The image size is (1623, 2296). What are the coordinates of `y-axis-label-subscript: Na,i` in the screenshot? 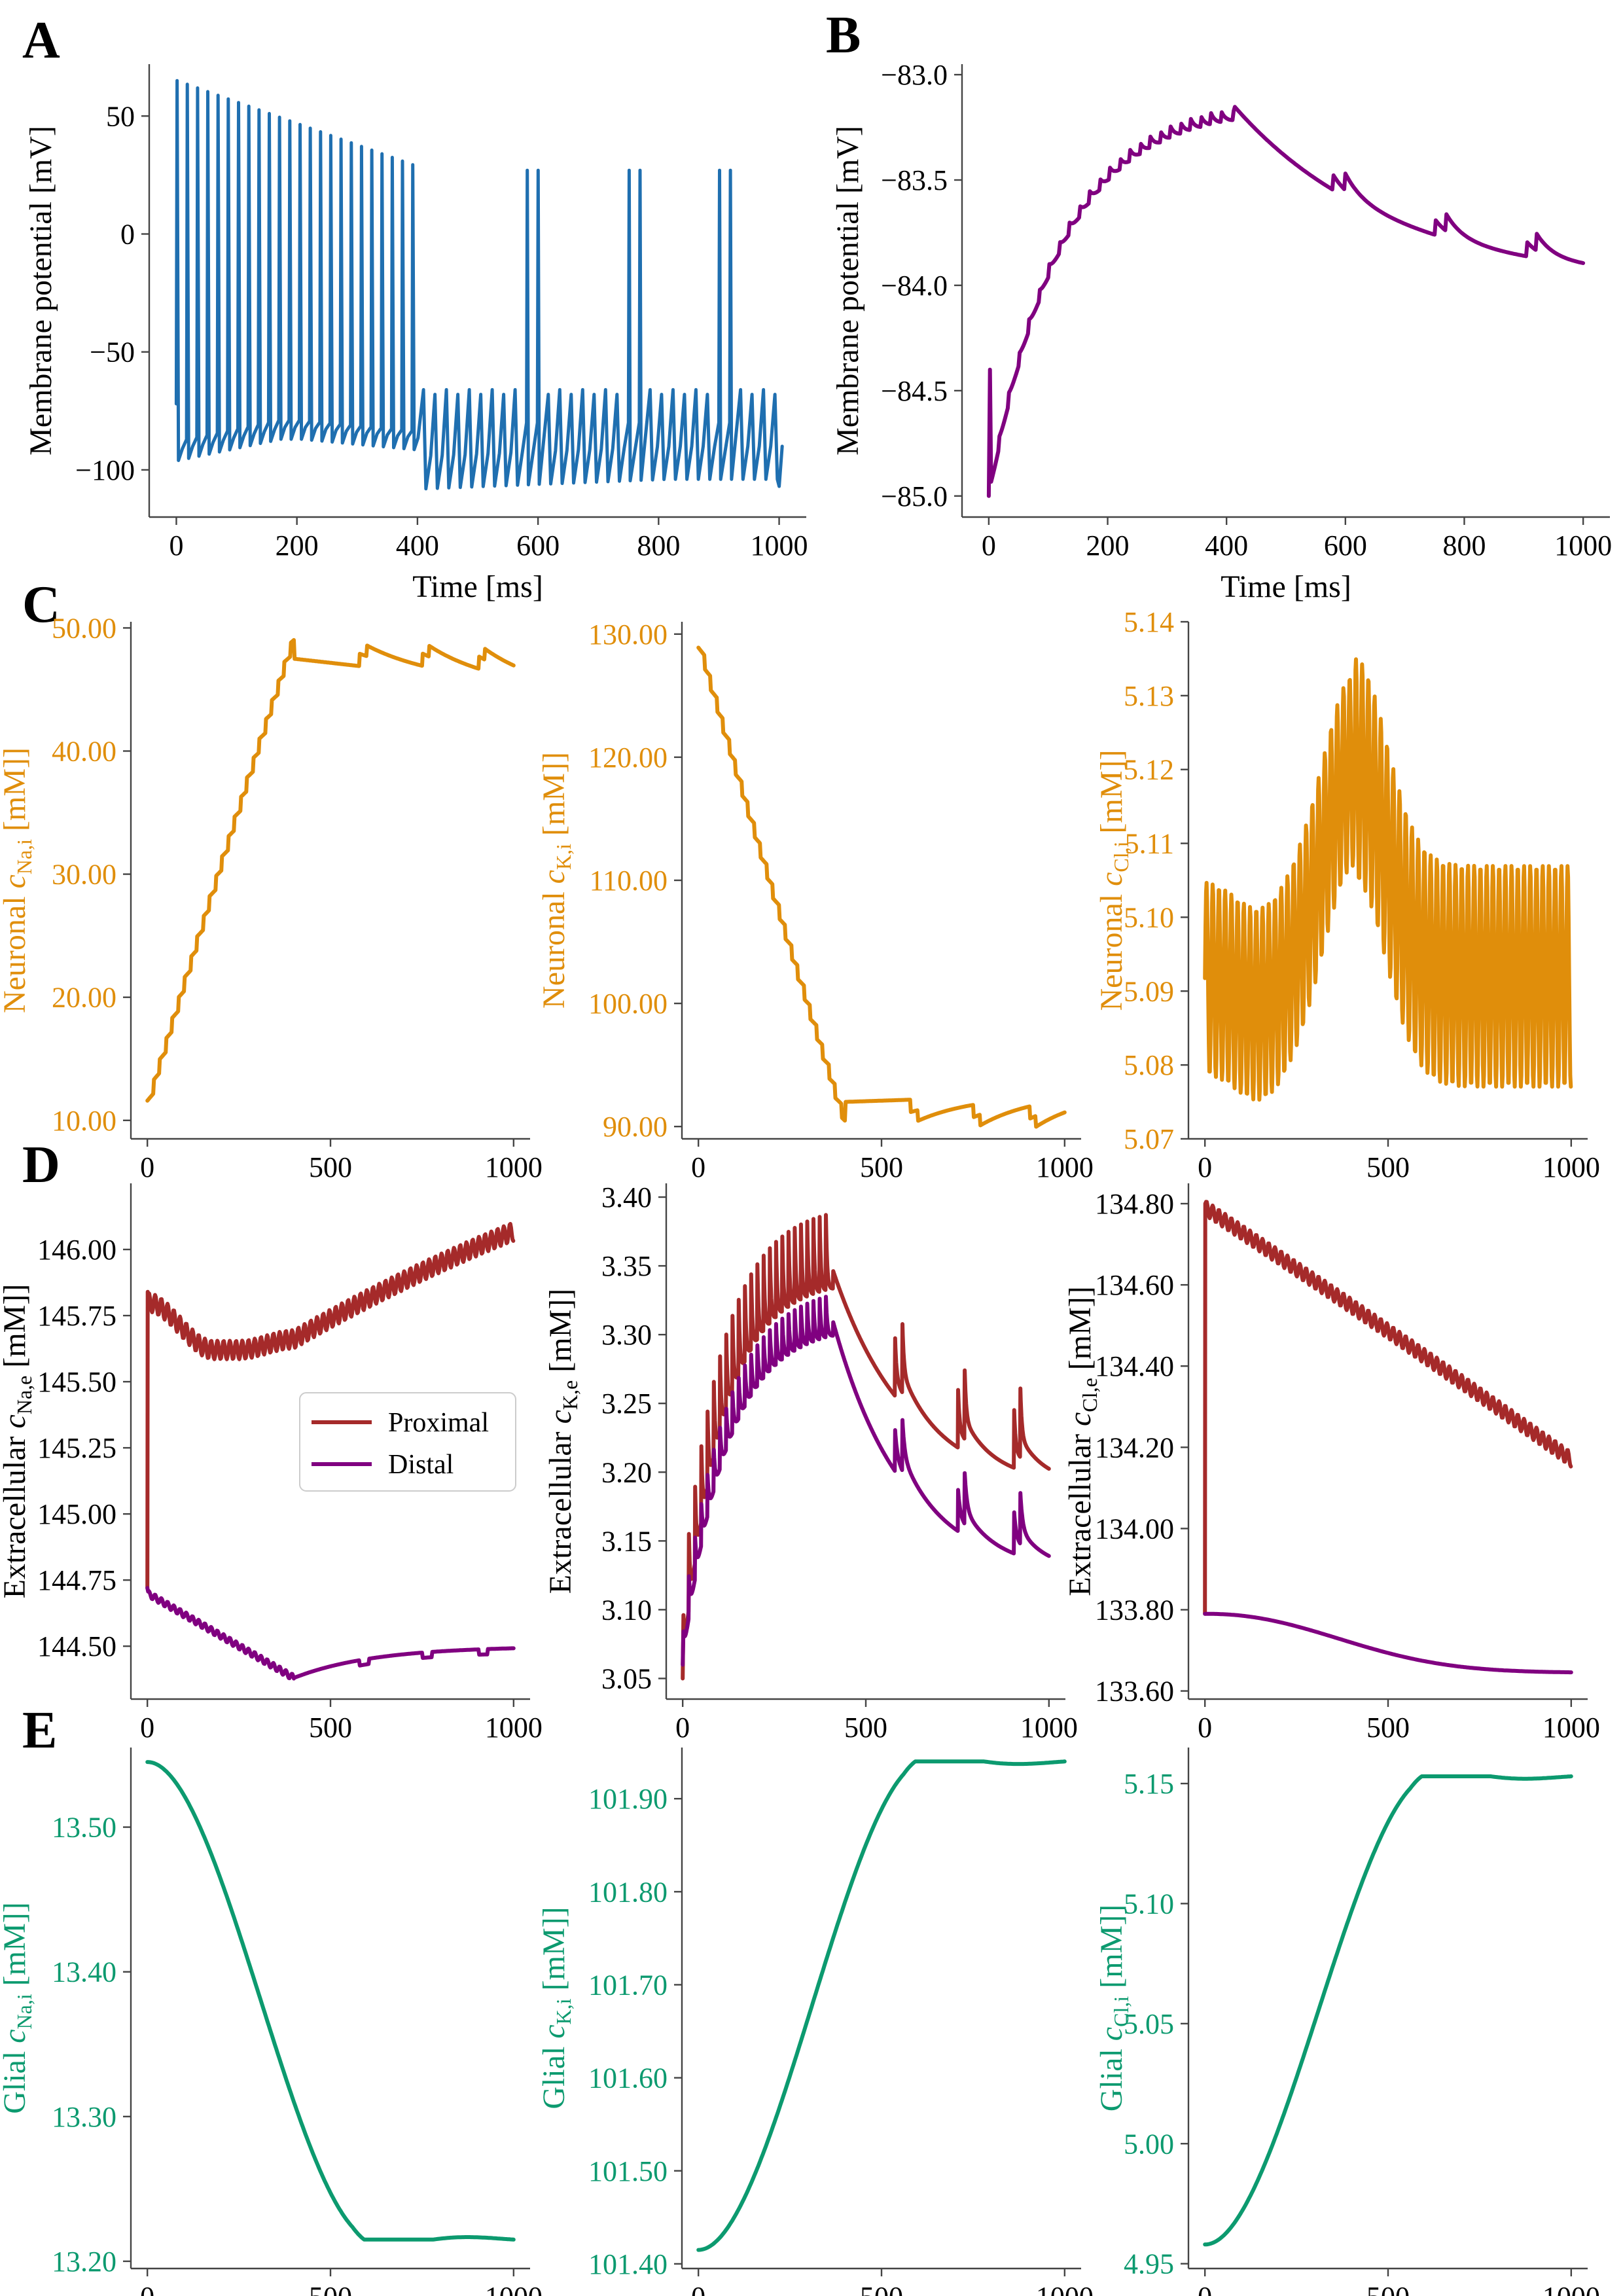 It's located at (24, 856).